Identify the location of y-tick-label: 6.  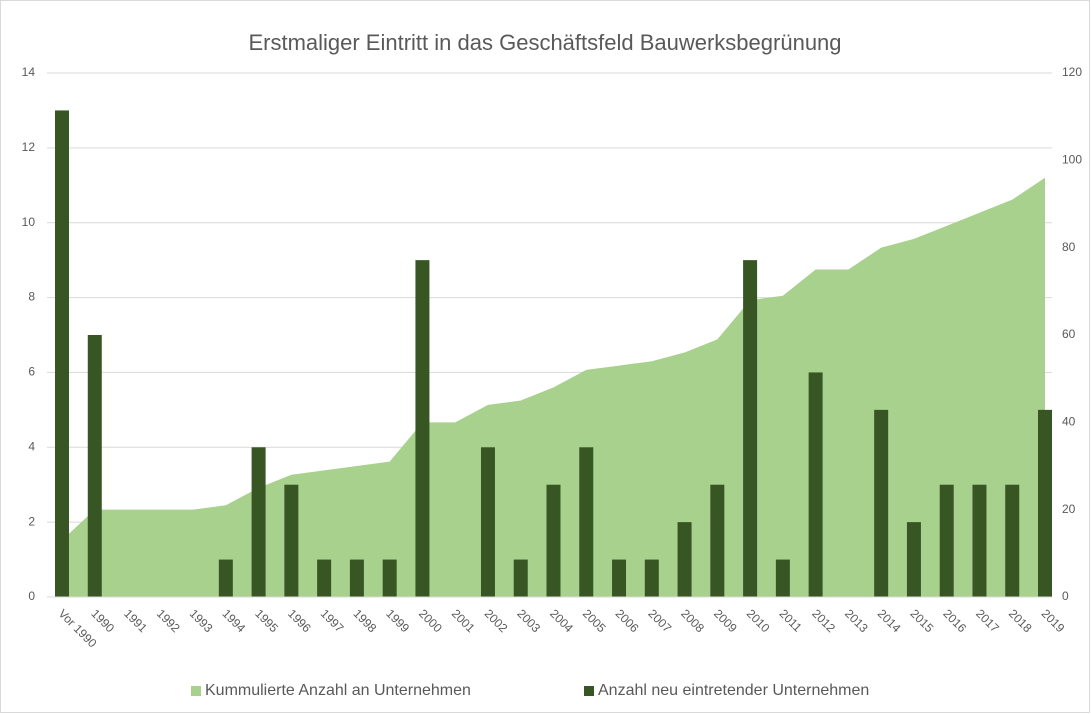
(31, 372).